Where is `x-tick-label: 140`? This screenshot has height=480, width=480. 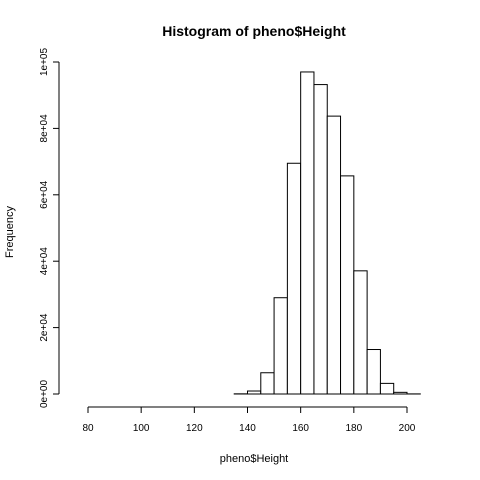 x-tick-label: 140 is located at coordinates (247, 428).